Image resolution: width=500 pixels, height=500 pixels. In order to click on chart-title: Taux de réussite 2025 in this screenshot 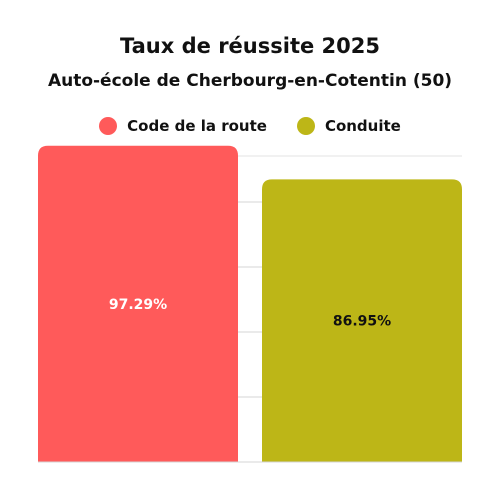, I will do `click(250, 46)`.